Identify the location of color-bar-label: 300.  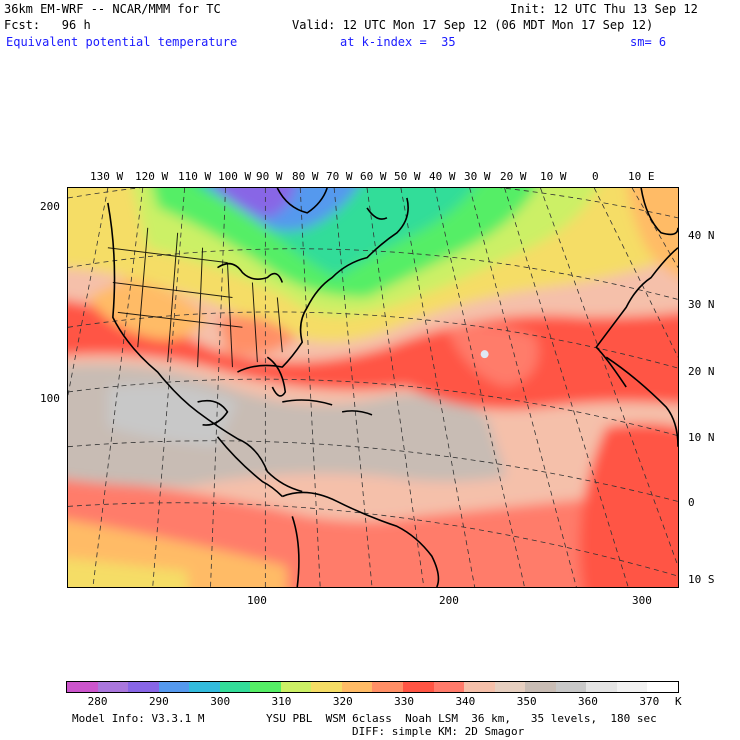
(220, 701).